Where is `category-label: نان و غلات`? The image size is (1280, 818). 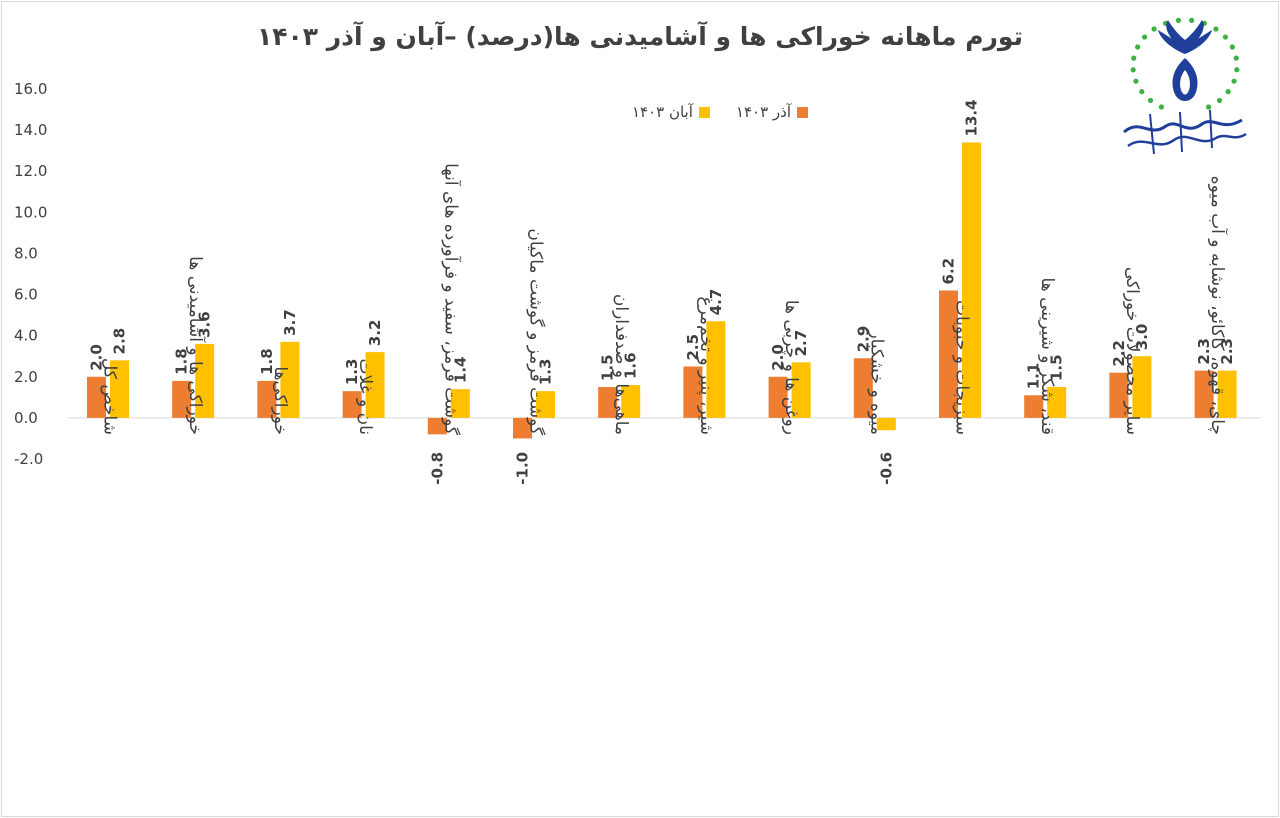 category-label: نان و غلات is located at coordinates (365, 397).